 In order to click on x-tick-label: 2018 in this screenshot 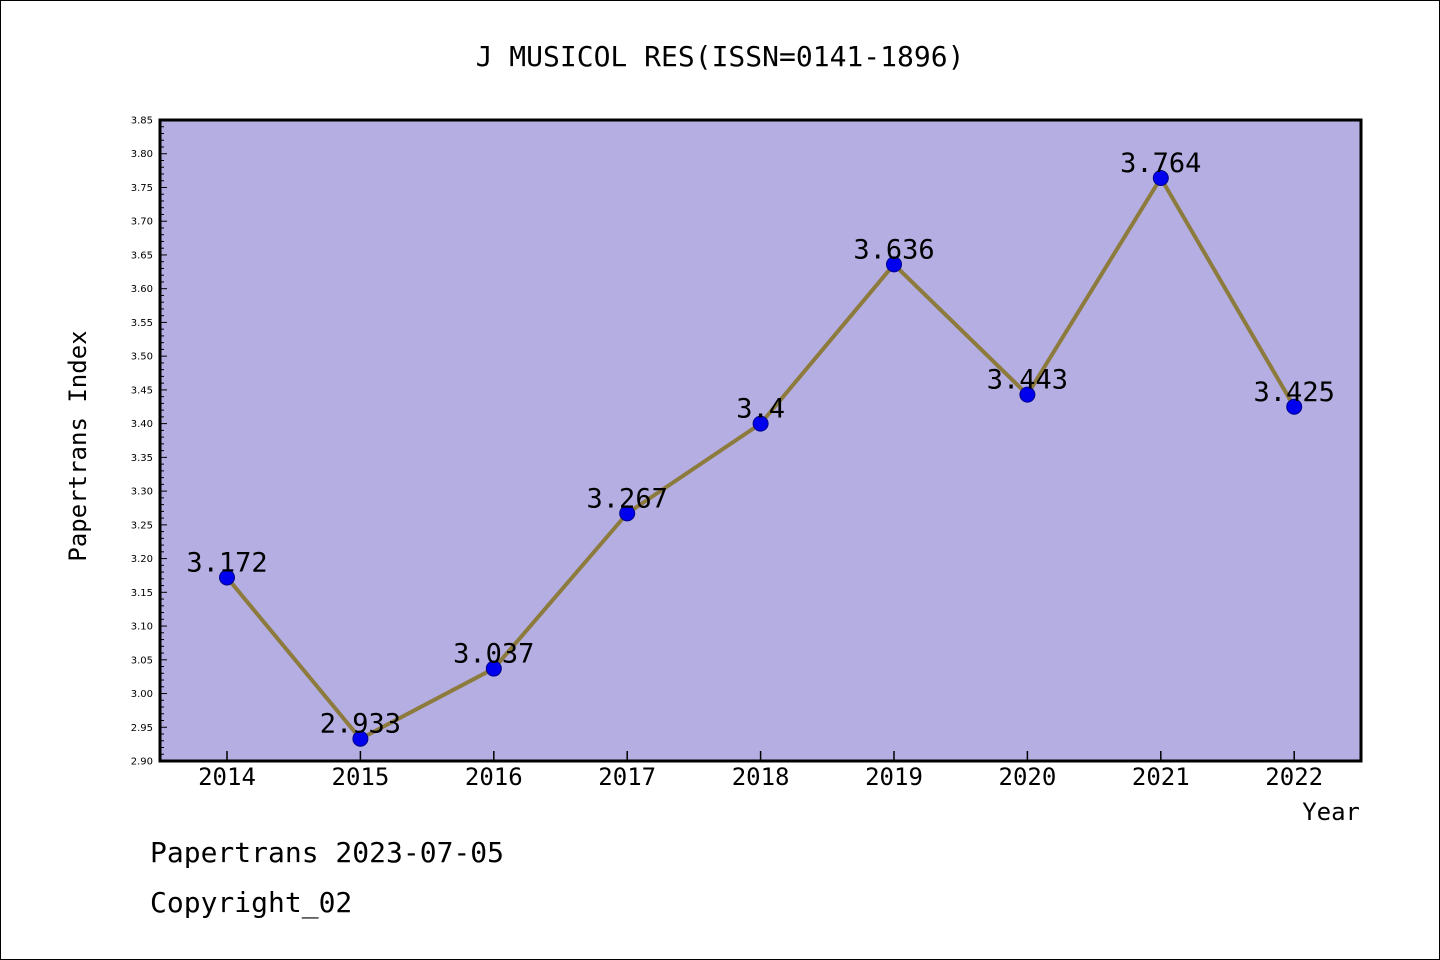, I will do `click(761, 777)`.